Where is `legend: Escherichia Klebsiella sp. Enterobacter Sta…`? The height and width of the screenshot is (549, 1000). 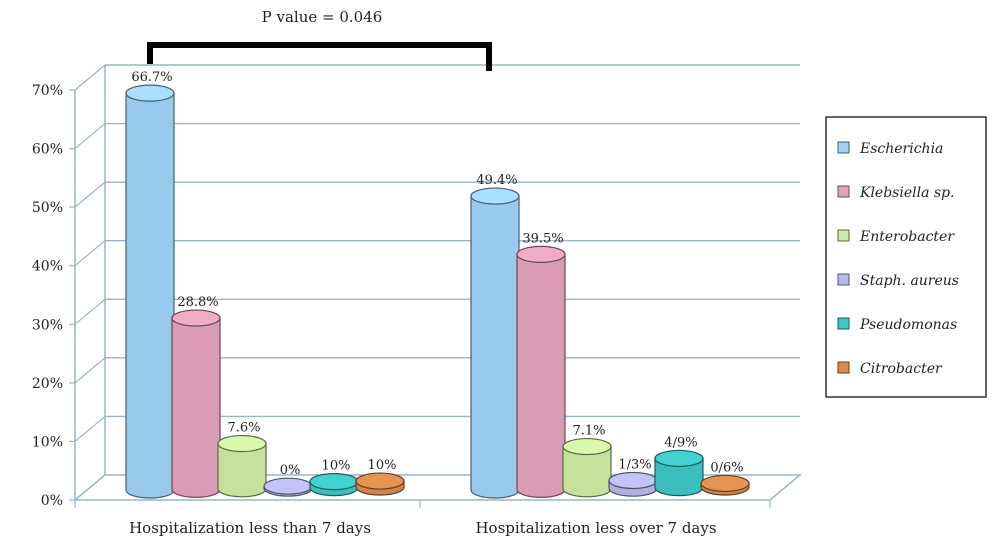
legend: Escherichia Klebsiella sp. Enterobacter Sta… is located at coordinates (906, 257).